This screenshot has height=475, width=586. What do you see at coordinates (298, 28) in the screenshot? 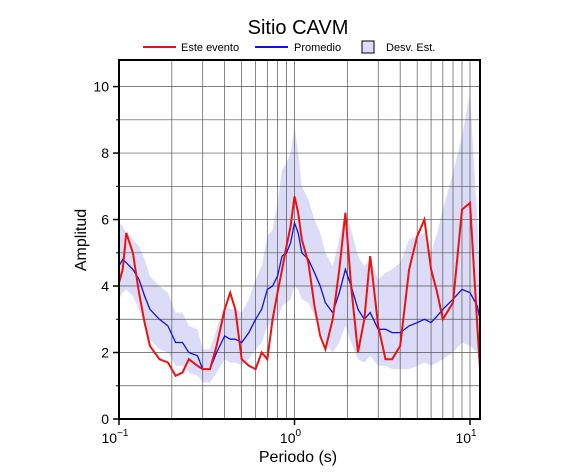
I see `chart-title: Sitio CAVM` at bounding box center [298, 28].